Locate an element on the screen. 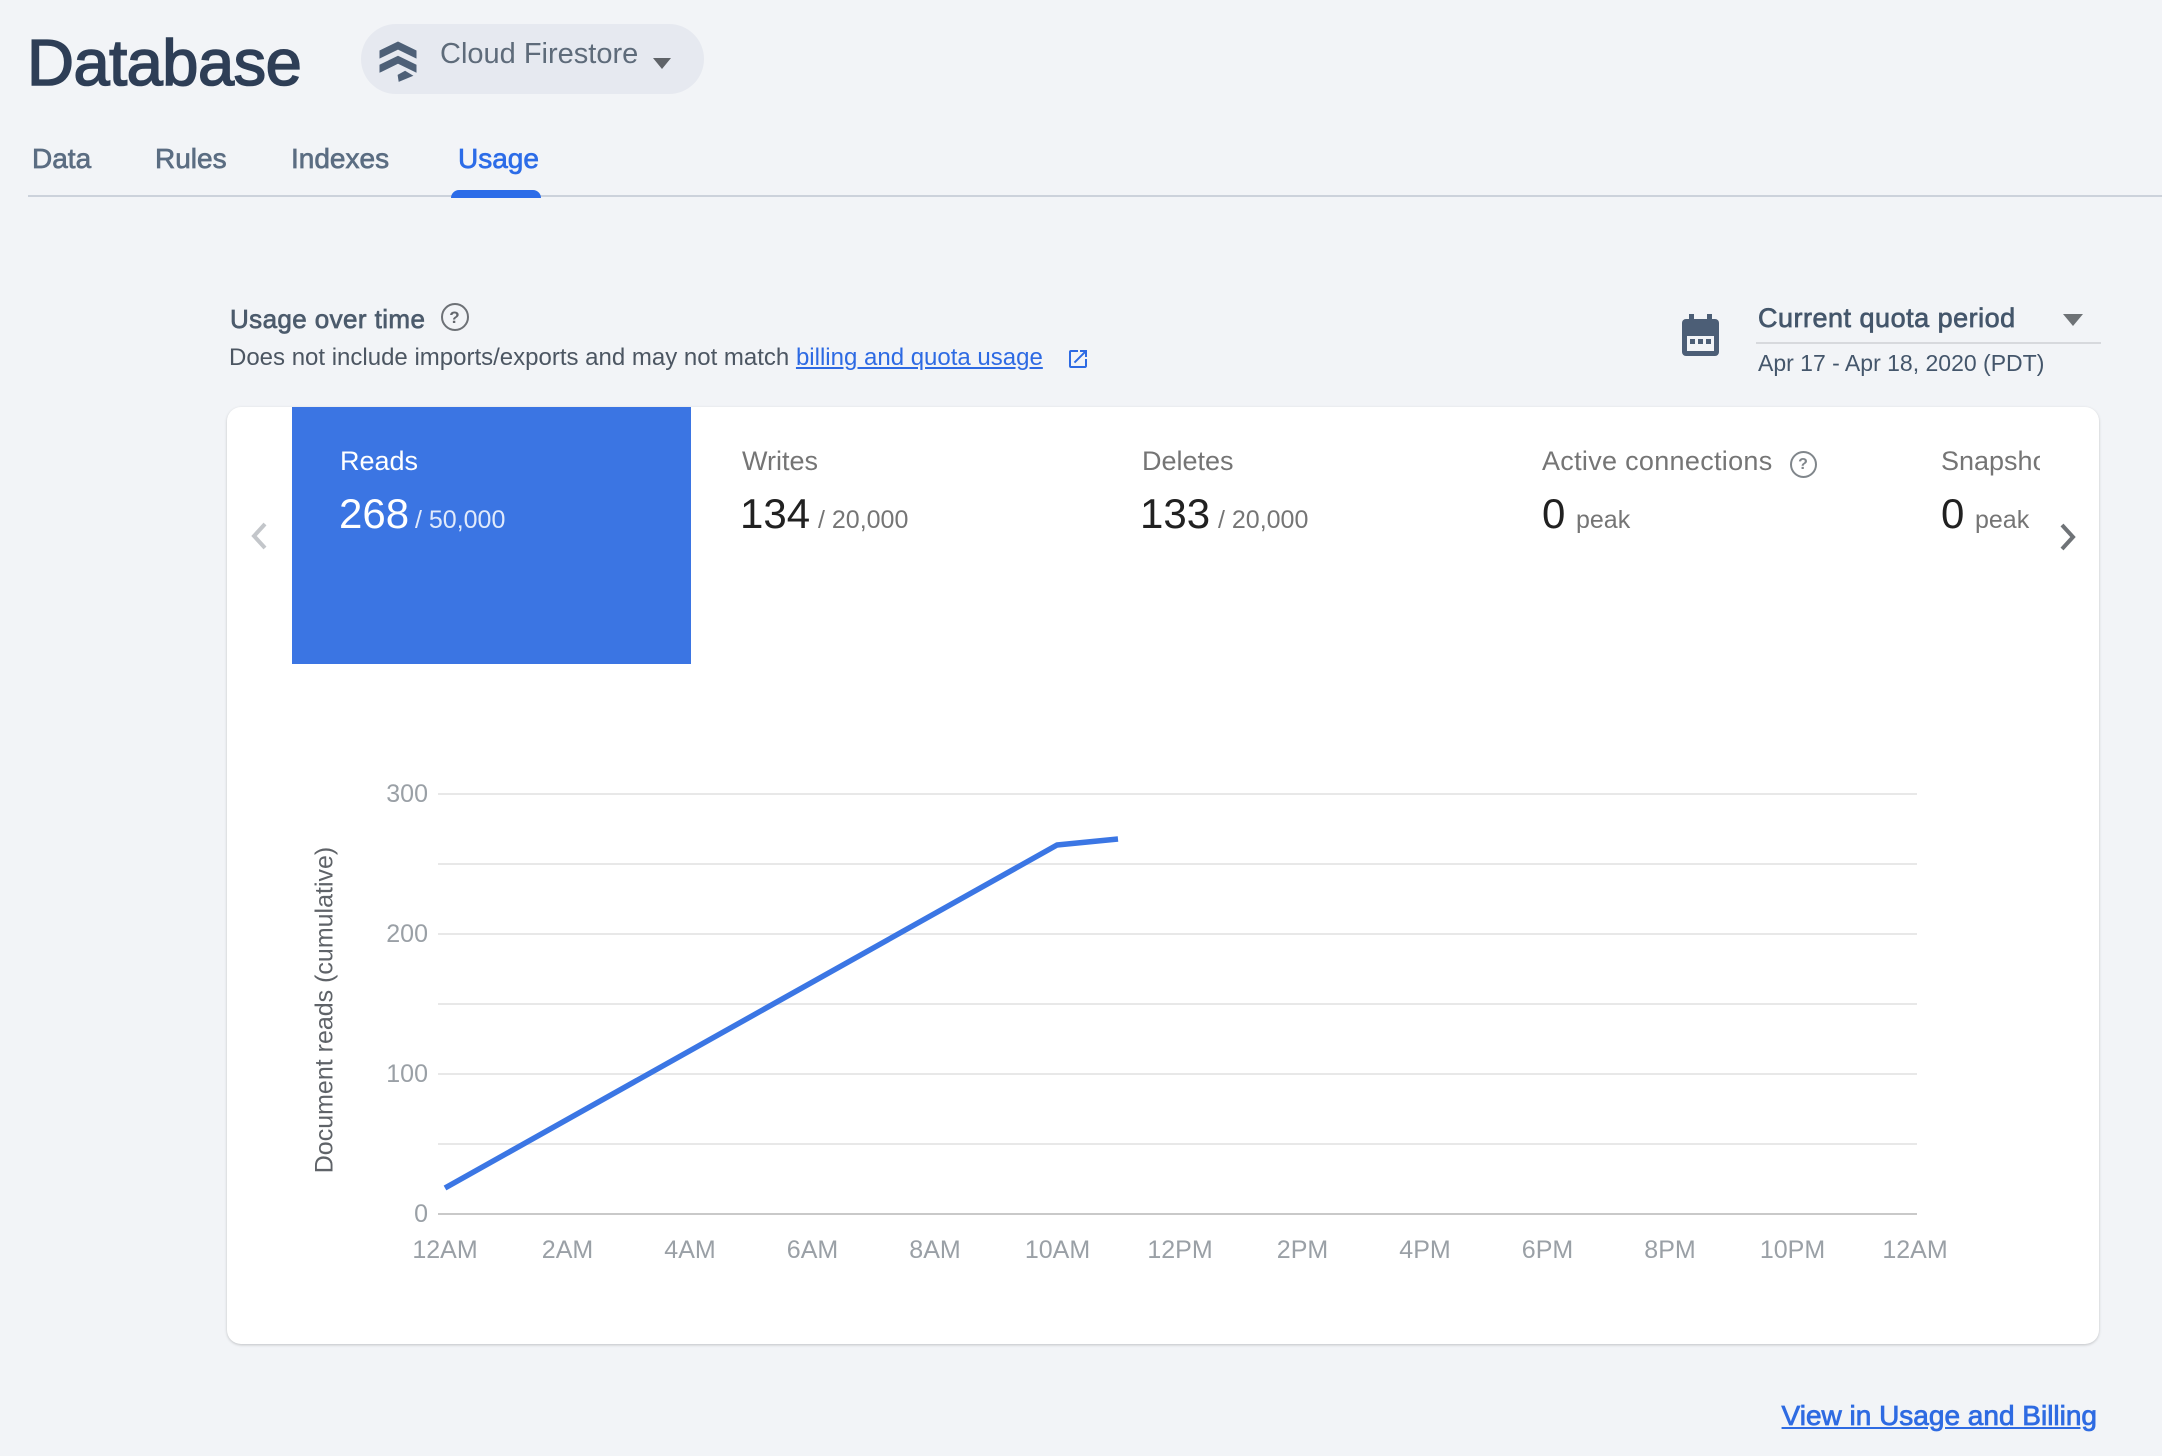  svg-text: 100 is located at coordinates (407, 1074).